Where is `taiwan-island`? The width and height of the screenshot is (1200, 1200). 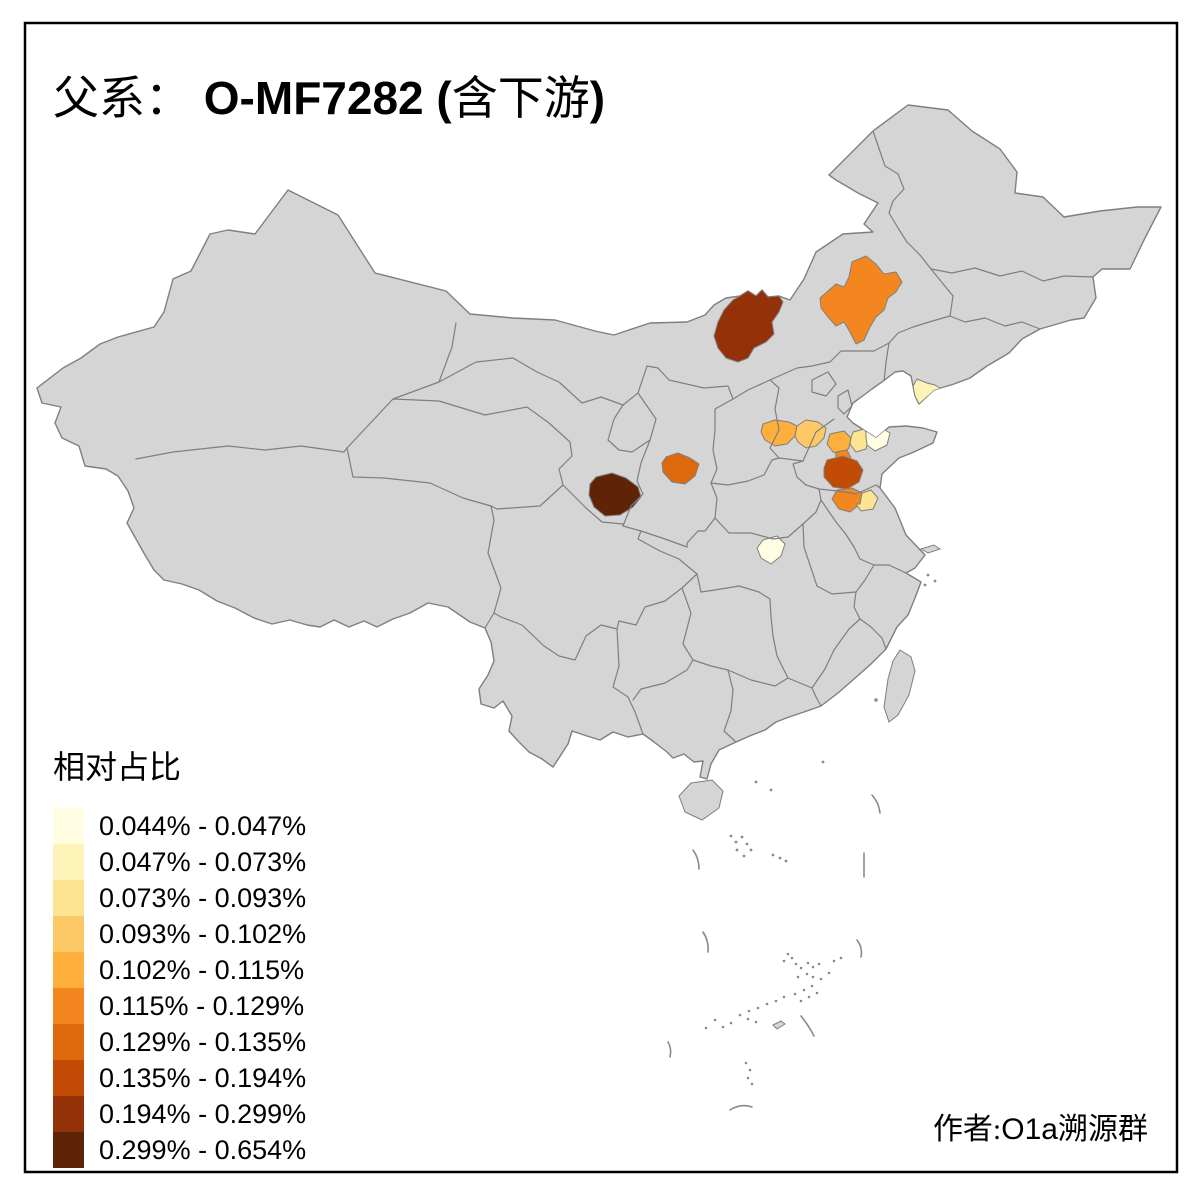
taiwan-island is located at coordinates (899, 686).